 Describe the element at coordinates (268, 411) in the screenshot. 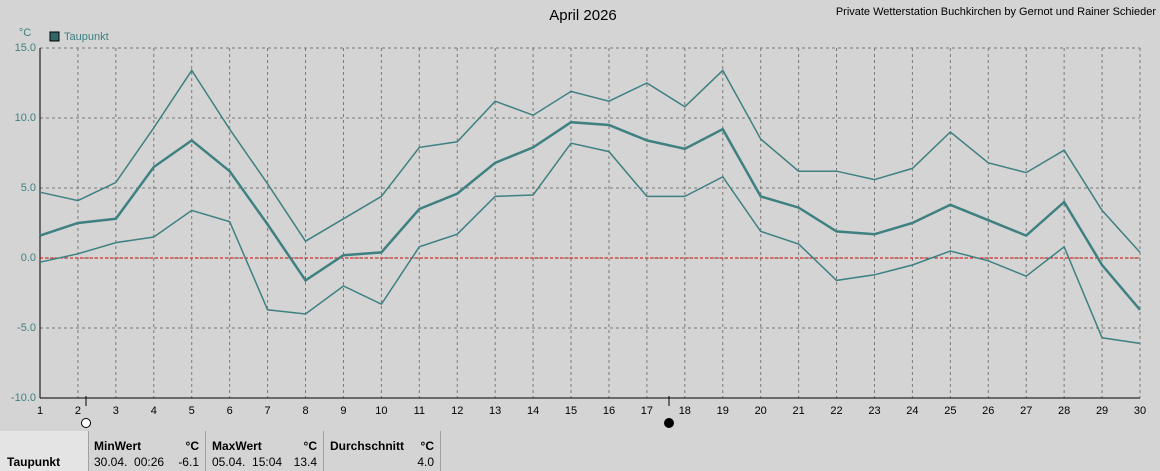

I see `x-tick-label: 7` at that location.